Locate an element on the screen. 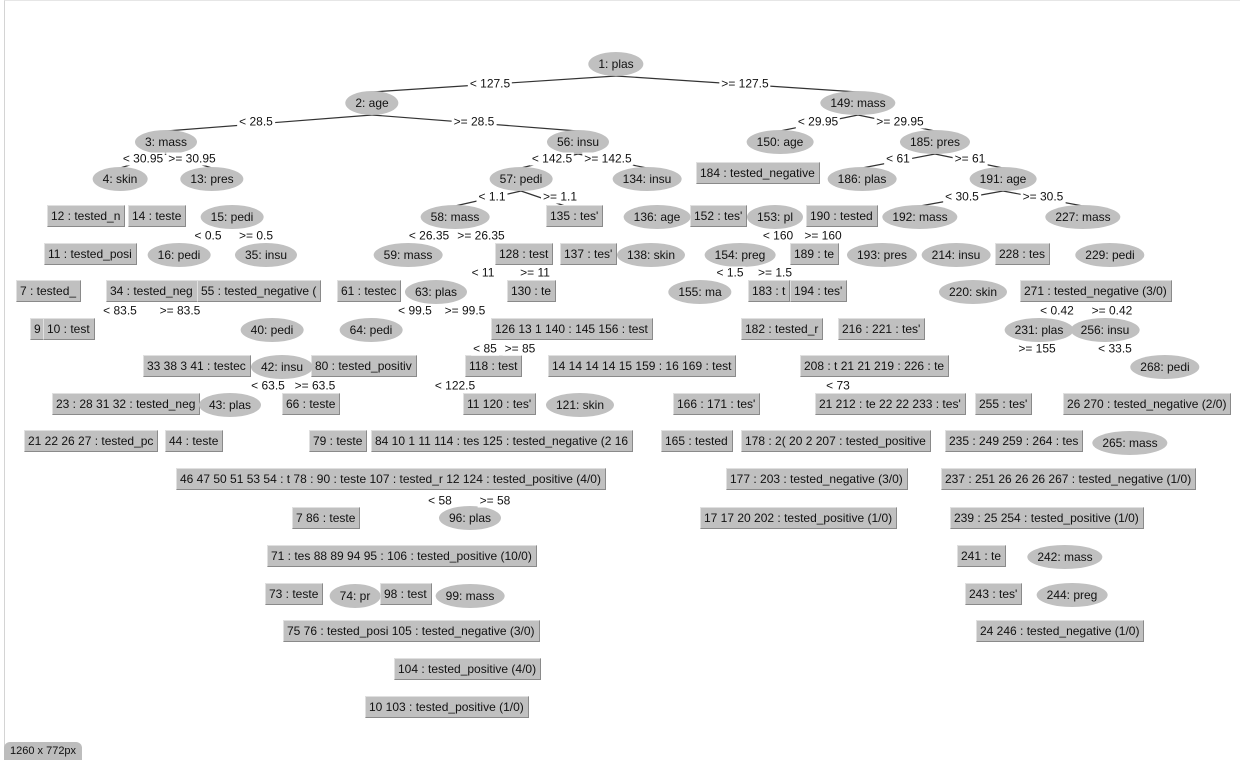  split-node: 153: pl is located at coordinates (775, 217).